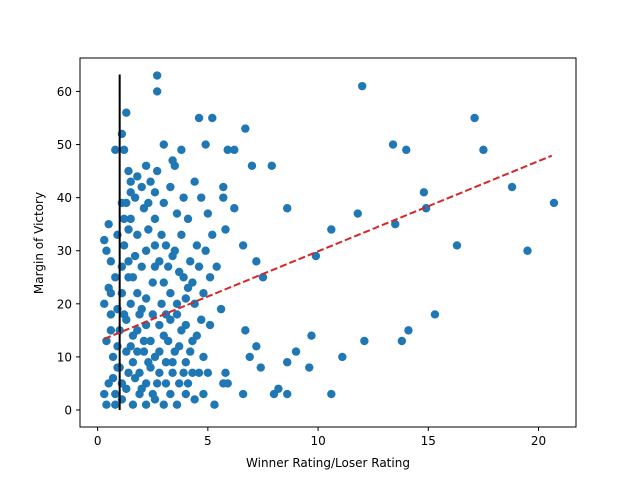 This screenshot has width=640, height=480. Describe the element at coordinates (68, 251) in the screenshot. I see `y-axis-ticks: 0 10 20 30 40 50 60` at that location.